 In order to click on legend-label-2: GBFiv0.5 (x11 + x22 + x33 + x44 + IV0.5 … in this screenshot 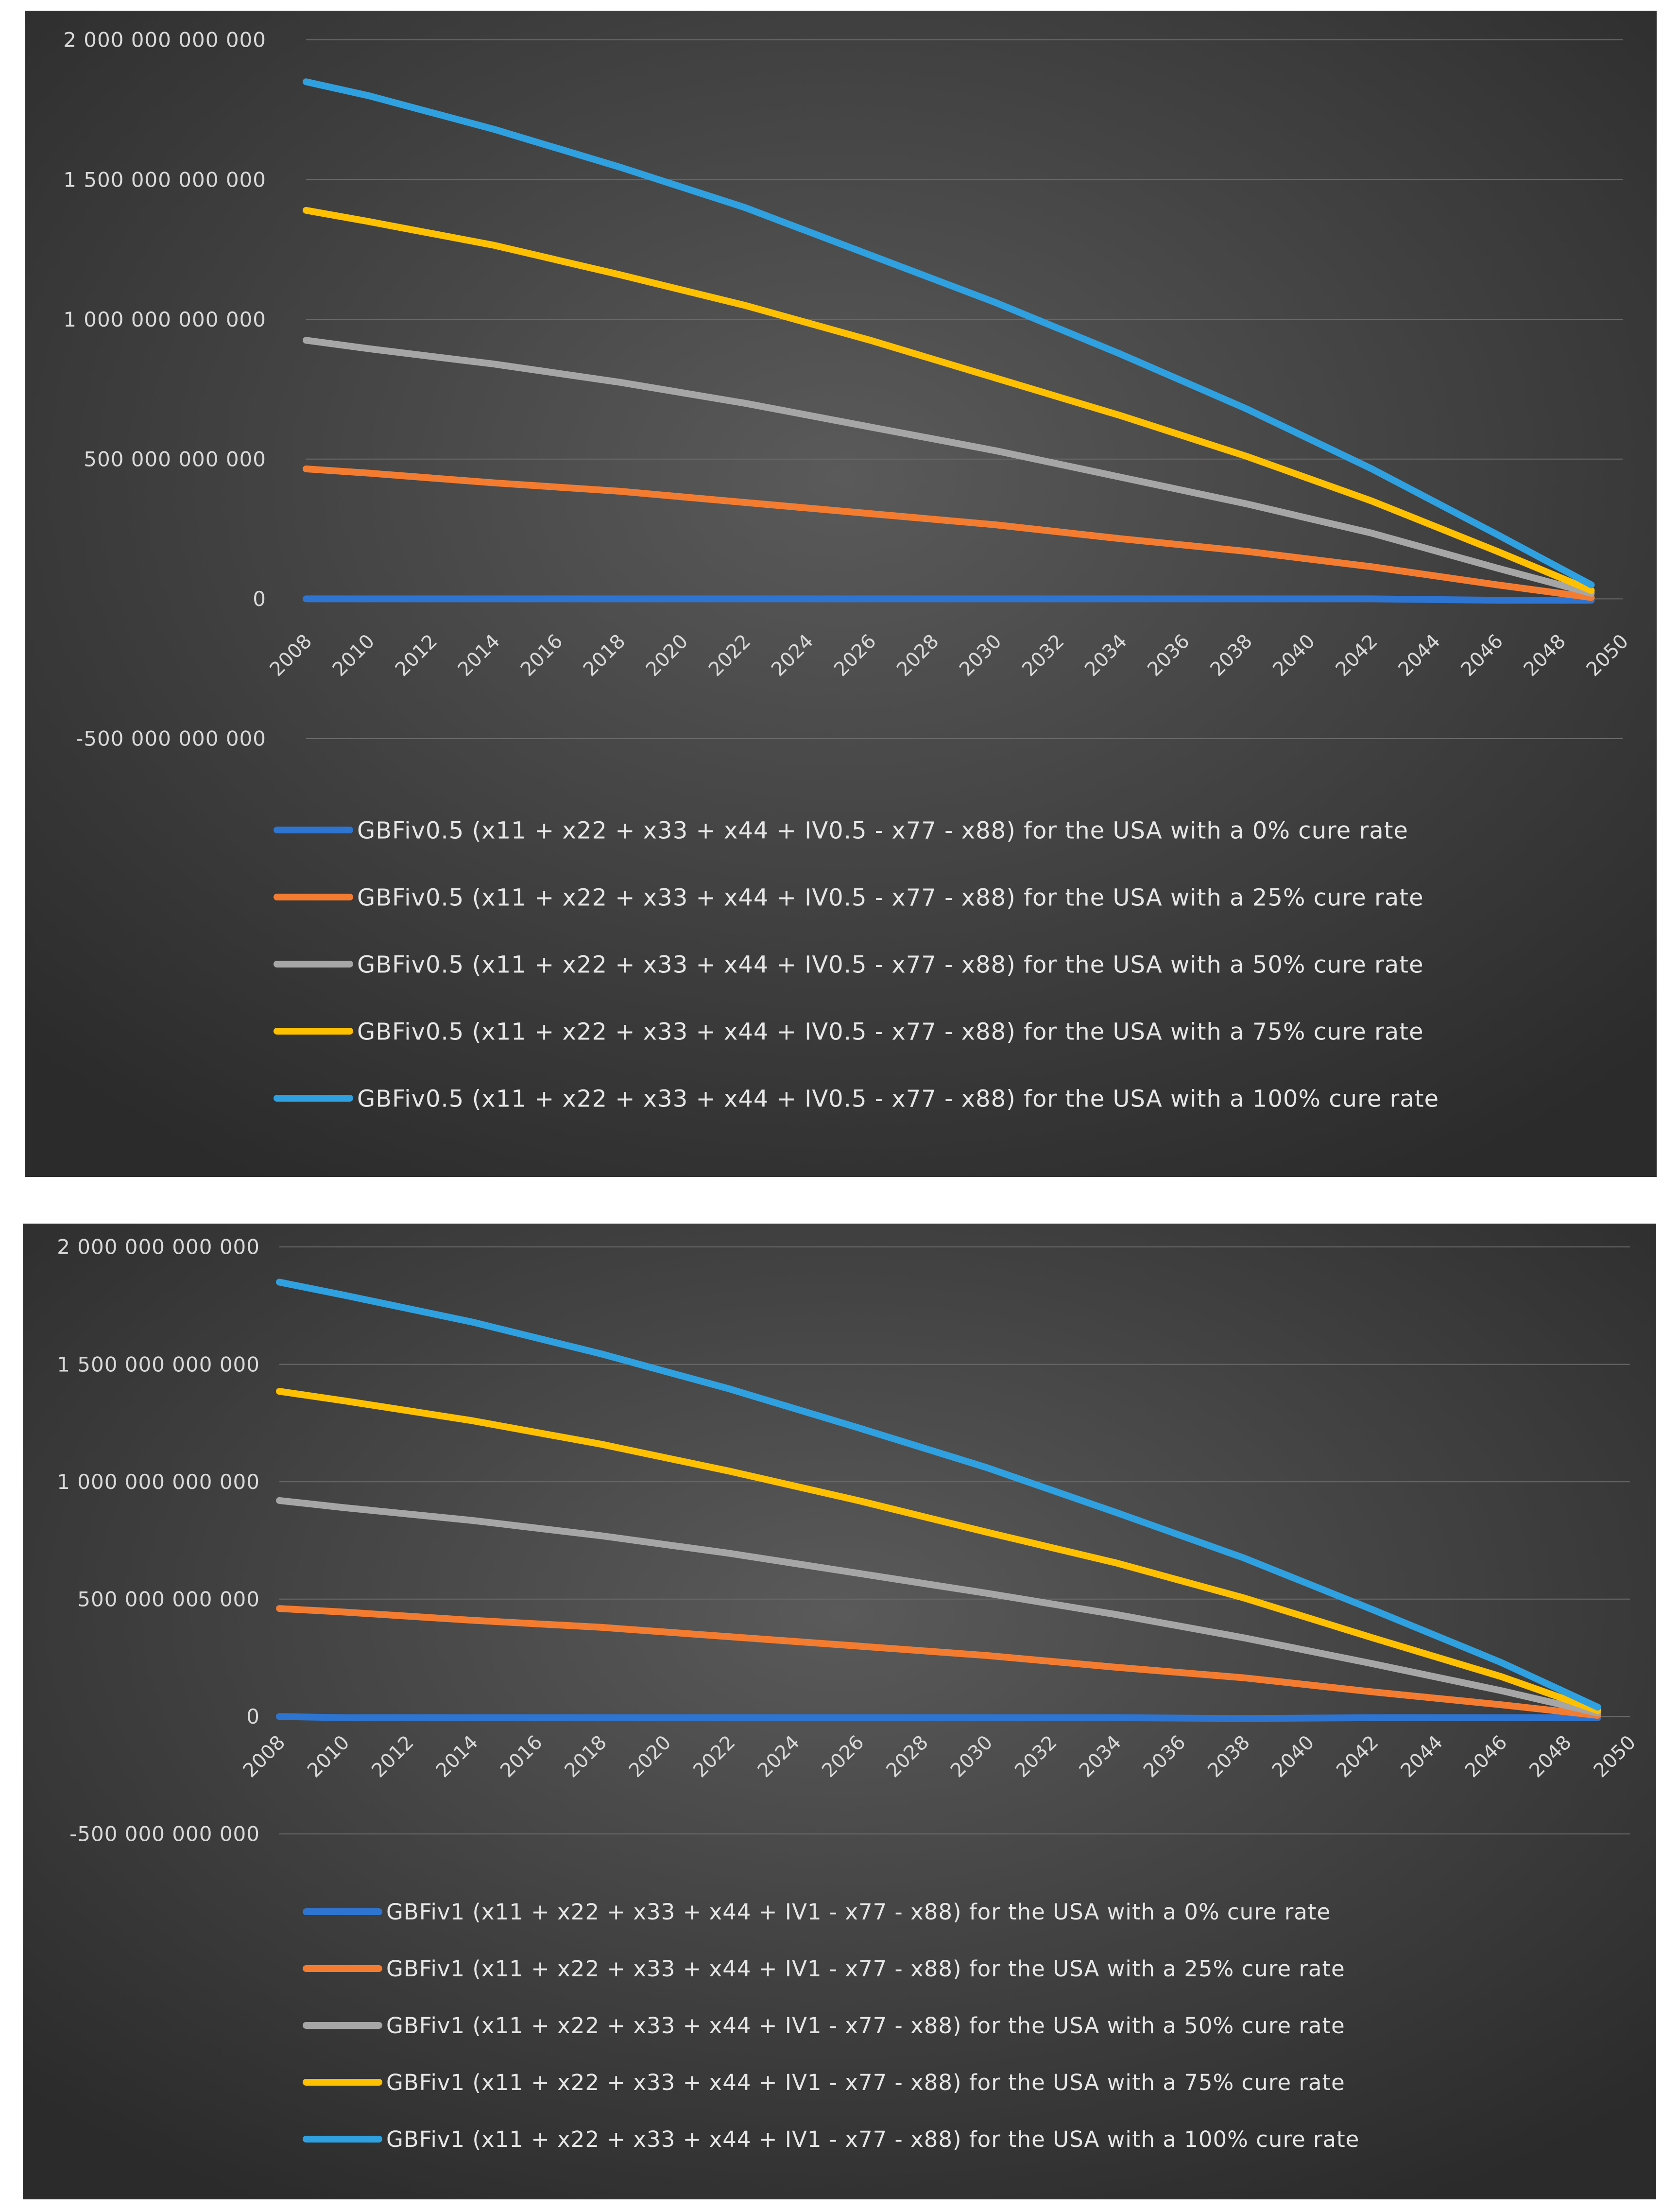, I will do `click(890, 964)`.